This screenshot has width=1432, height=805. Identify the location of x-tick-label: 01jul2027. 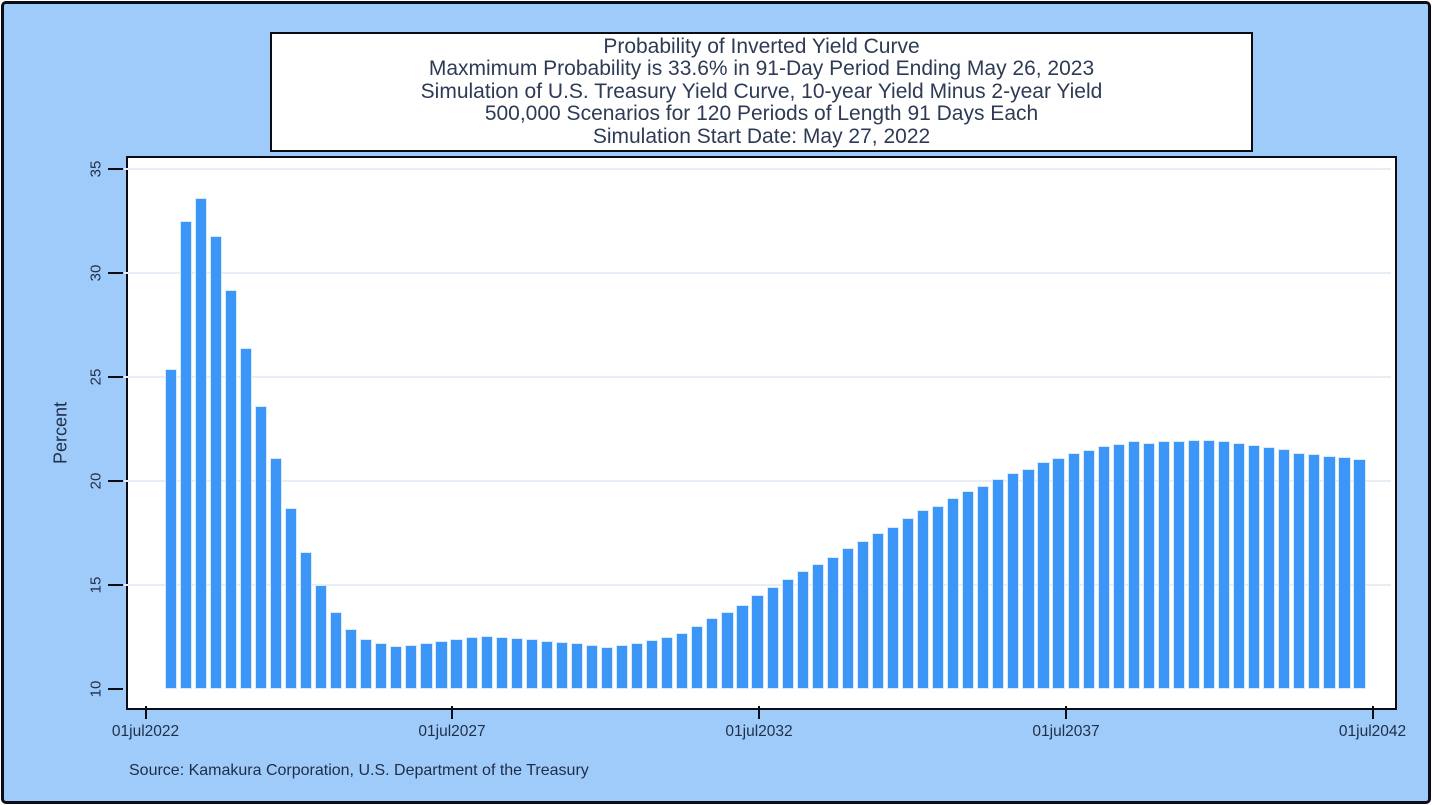
(452, 731).